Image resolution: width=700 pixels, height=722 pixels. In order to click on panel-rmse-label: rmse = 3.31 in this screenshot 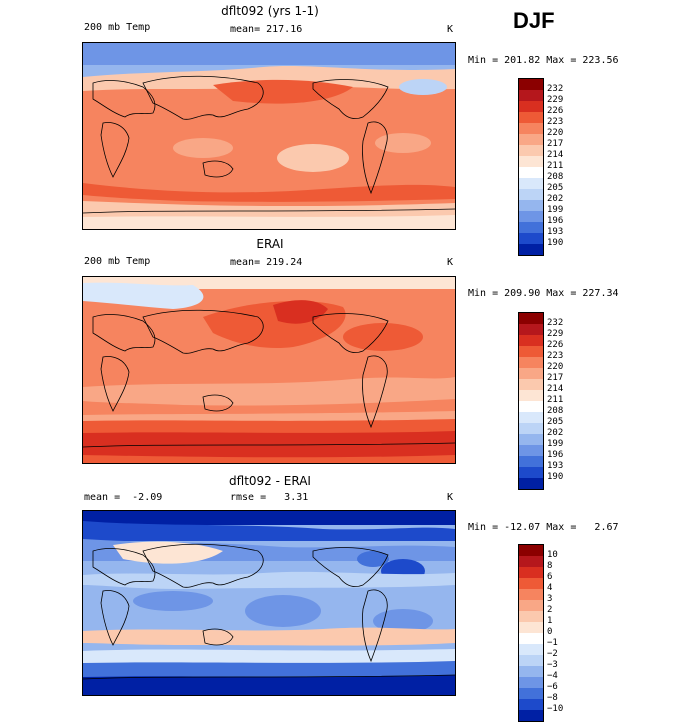, I will do `click(269, 497)`.